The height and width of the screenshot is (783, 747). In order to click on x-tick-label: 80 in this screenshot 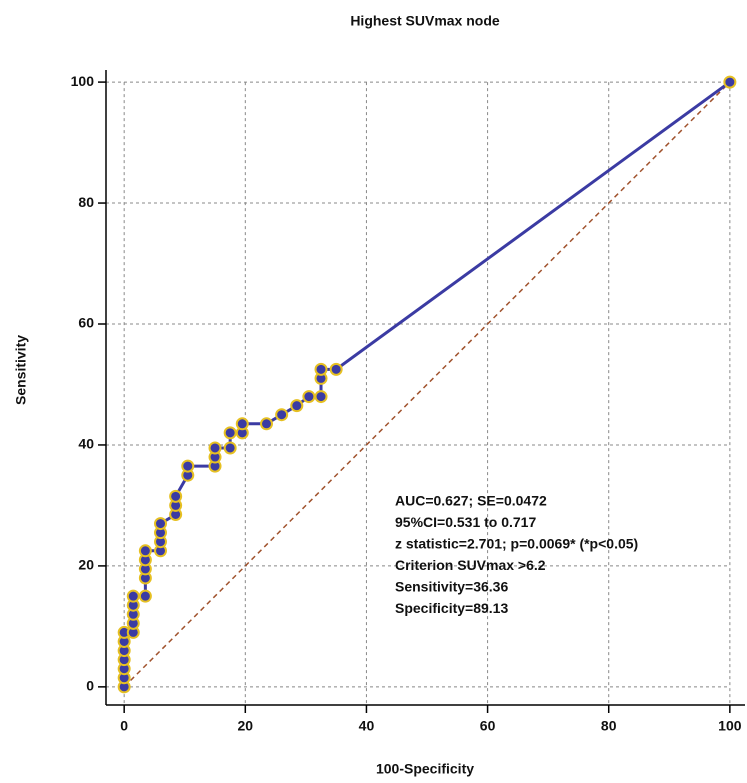, I will do `click(609, 726)`.